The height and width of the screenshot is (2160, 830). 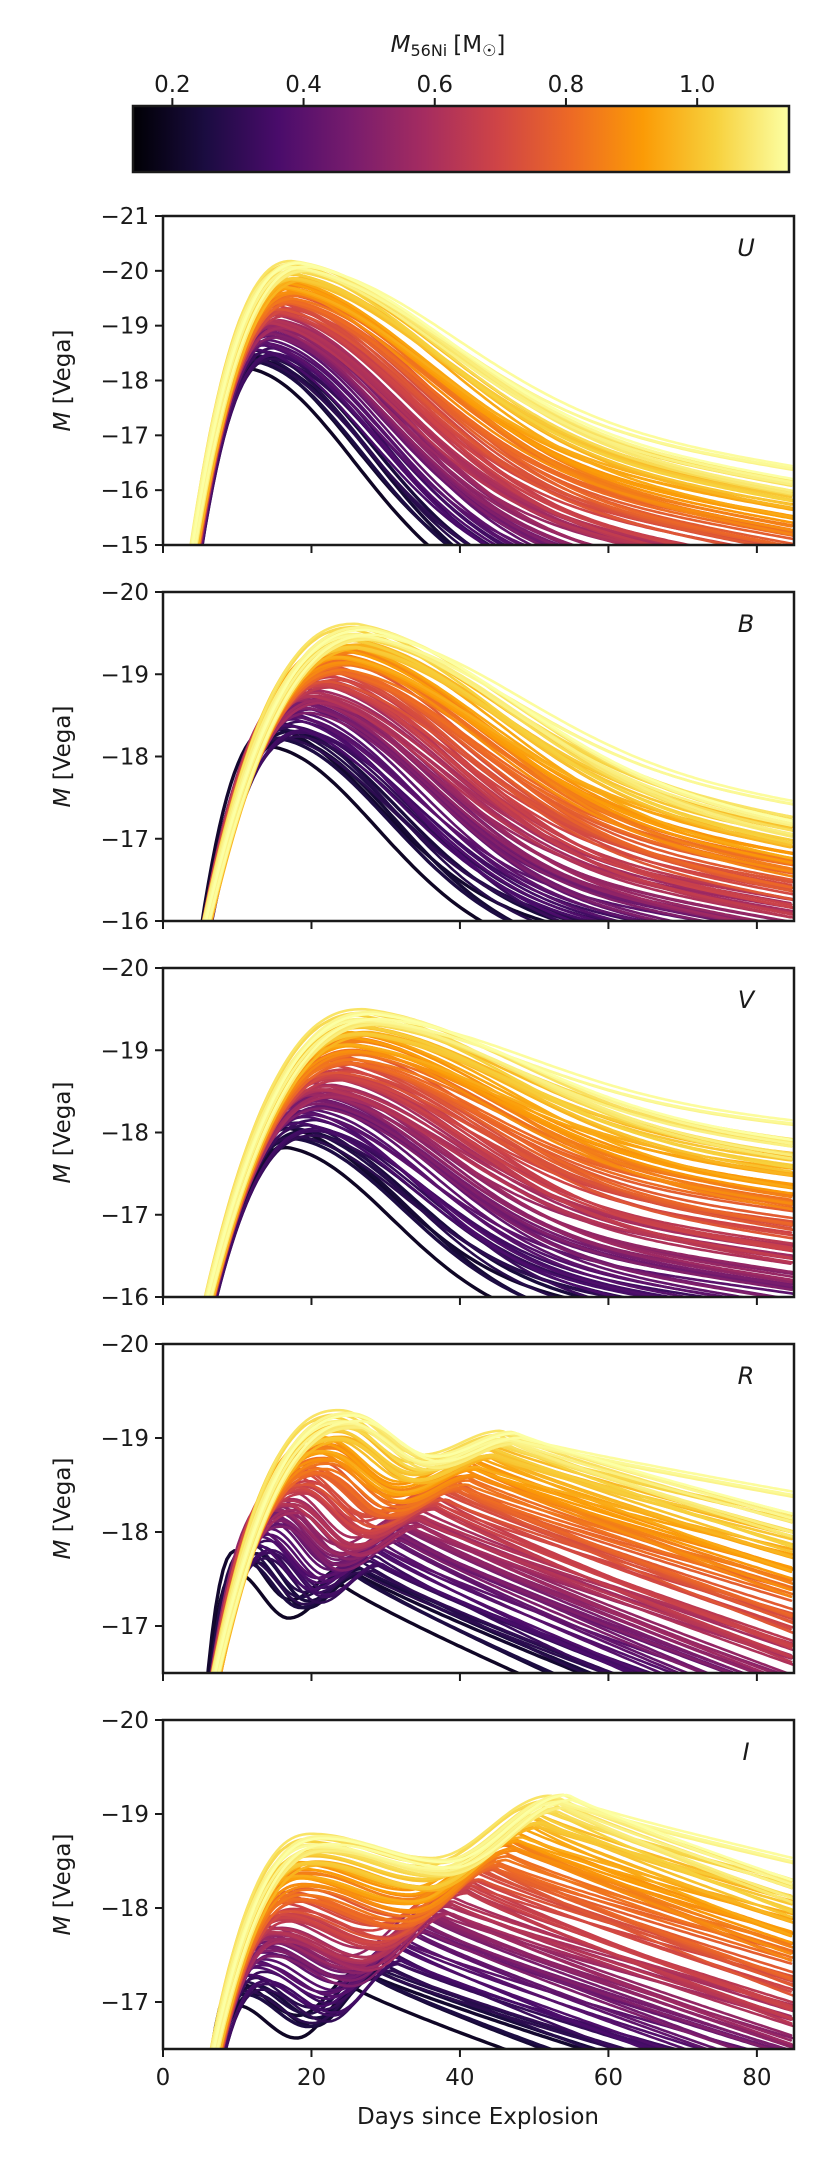 What do you see at coordinates (478, 2117) in the screenshot?
I see `x-axis-label: Days since Explosion` at bounding box center [478, 2117].